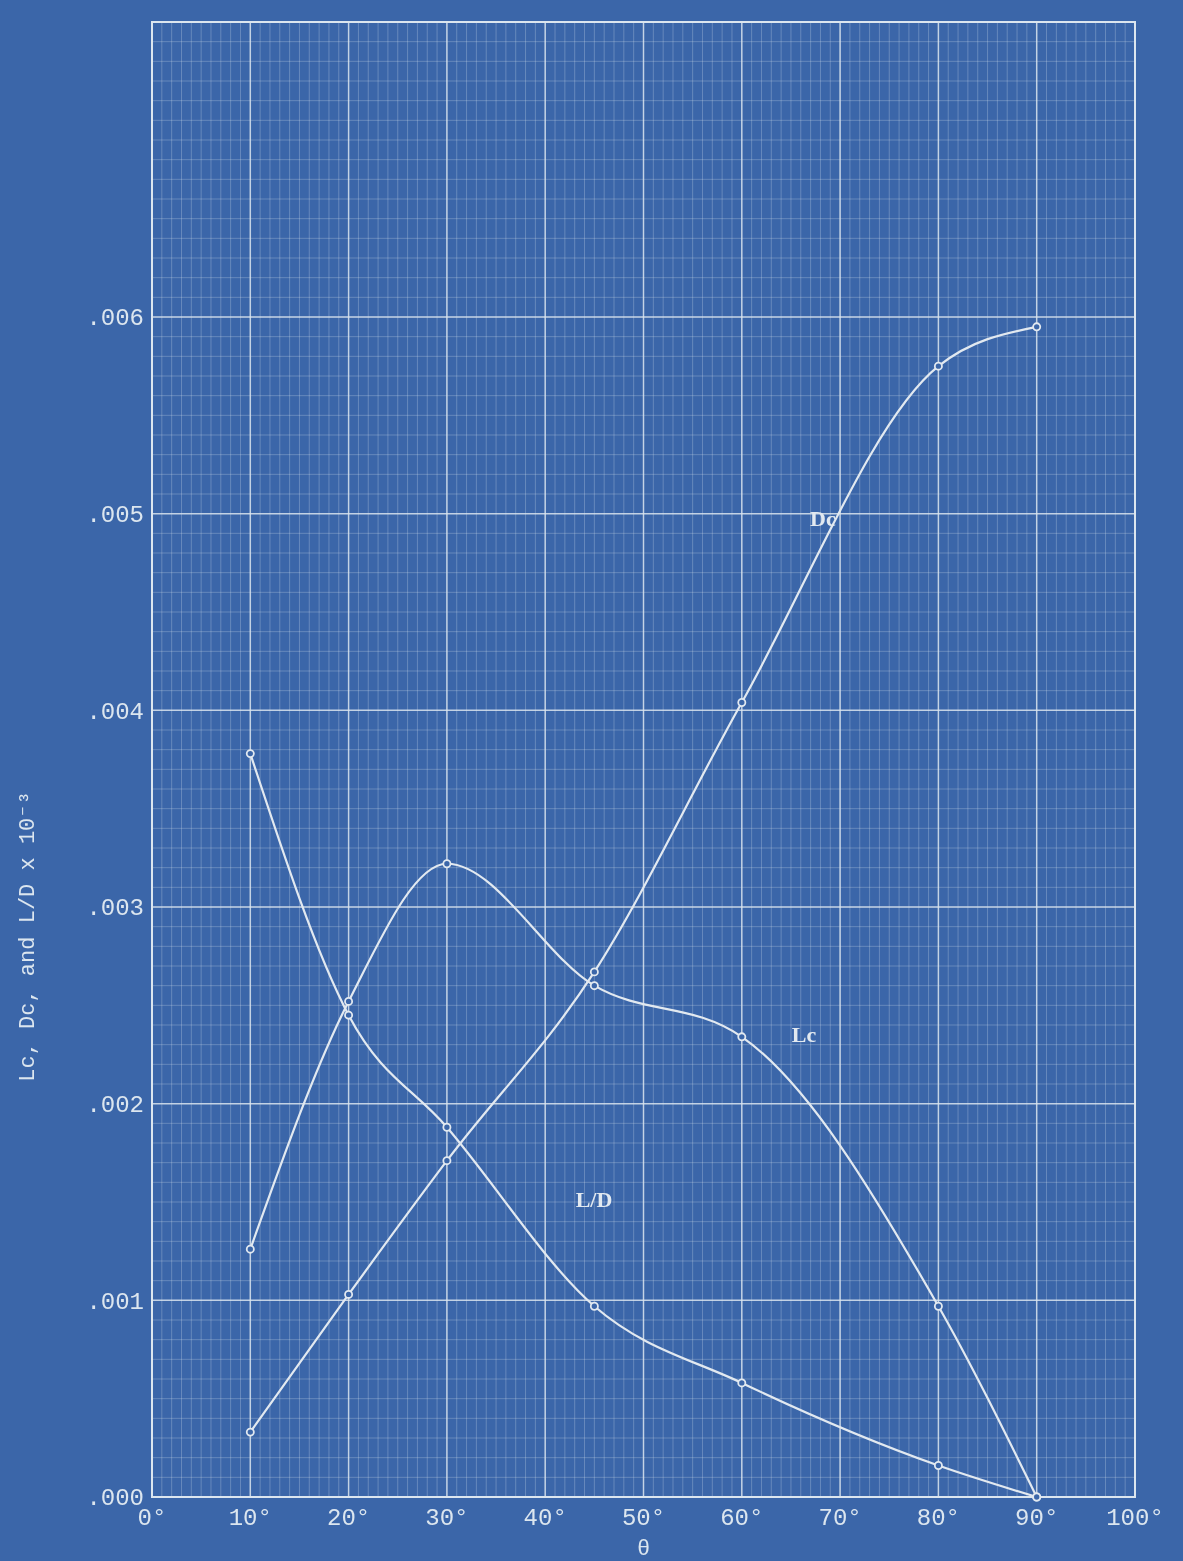  I want to click on x-tick-label: 0°, so click(152, 1518).